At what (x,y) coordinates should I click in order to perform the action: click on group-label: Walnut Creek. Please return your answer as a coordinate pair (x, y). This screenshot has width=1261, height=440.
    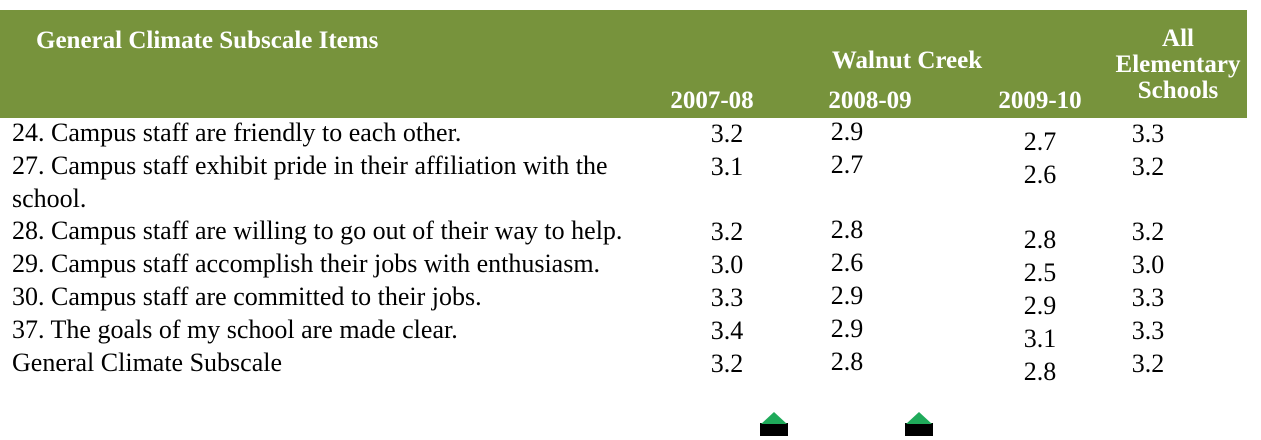
    Looking at the image, I should click on (907, 60).